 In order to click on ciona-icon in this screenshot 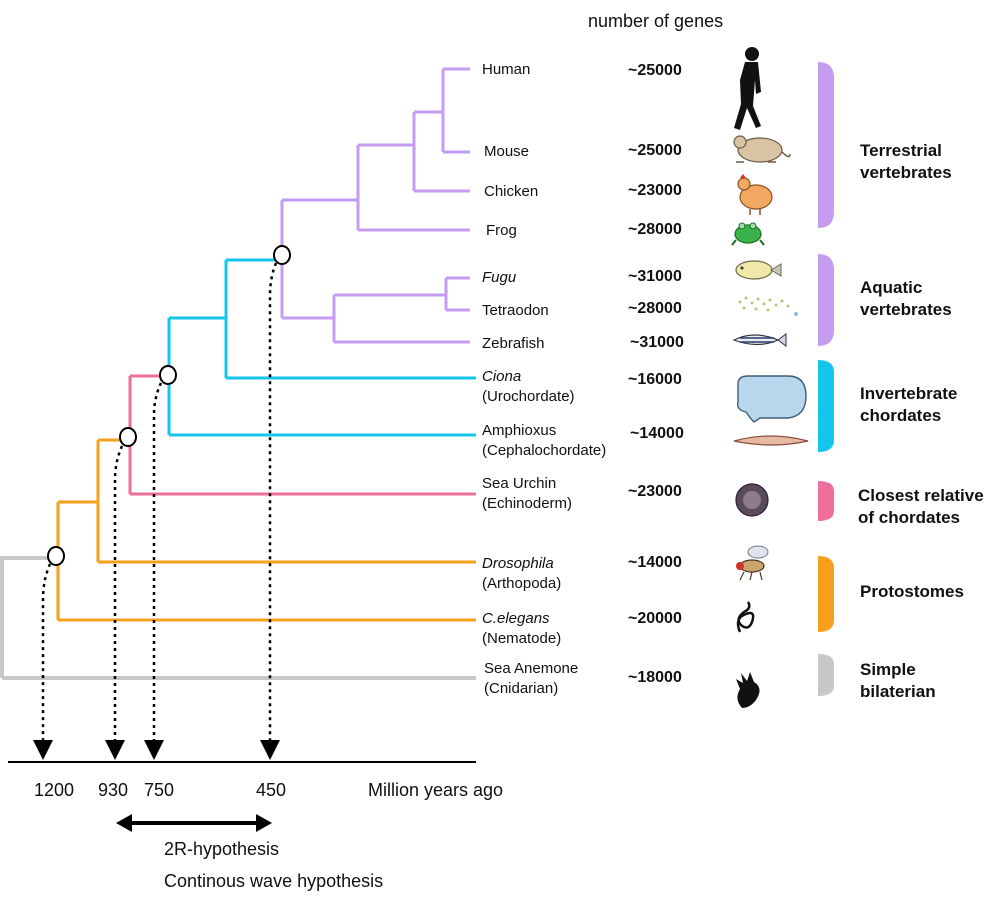, I will do `click(771, 399)`.